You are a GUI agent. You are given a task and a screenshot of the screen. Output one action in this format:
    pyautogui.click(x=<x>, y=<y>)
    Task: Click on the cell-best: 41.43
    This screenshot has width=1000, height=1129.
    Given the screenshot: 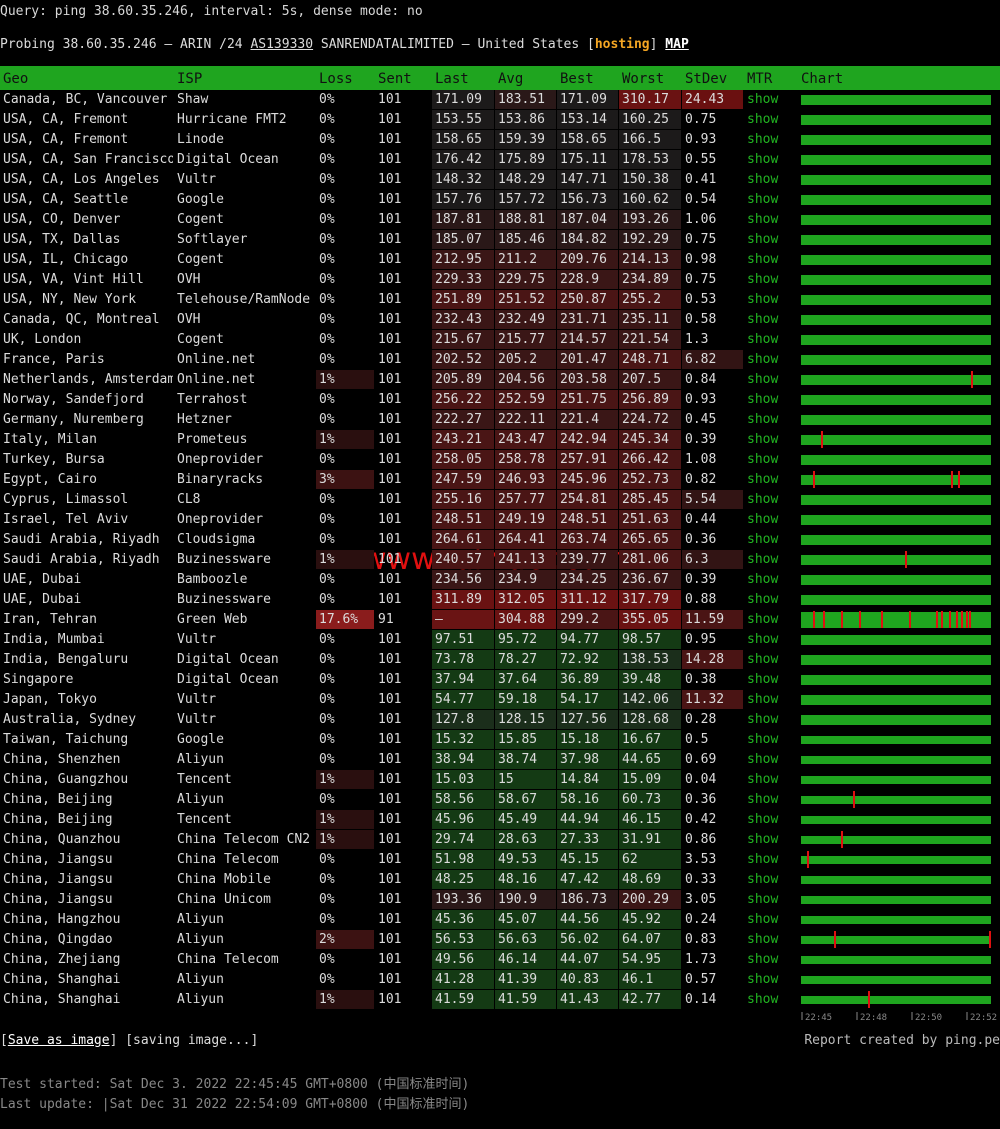 What is the action you would take?
    pyautogui.click(x=587, y=999)
    